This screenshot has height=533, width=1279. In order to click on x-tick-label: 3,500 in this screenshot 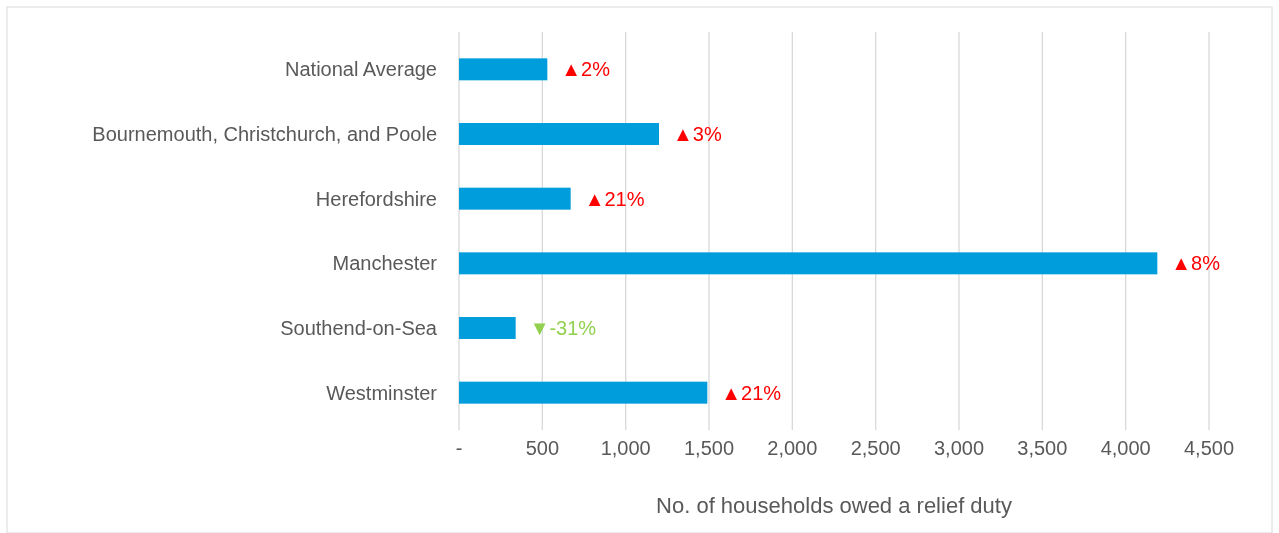, I will do `click(1042, 448)`.